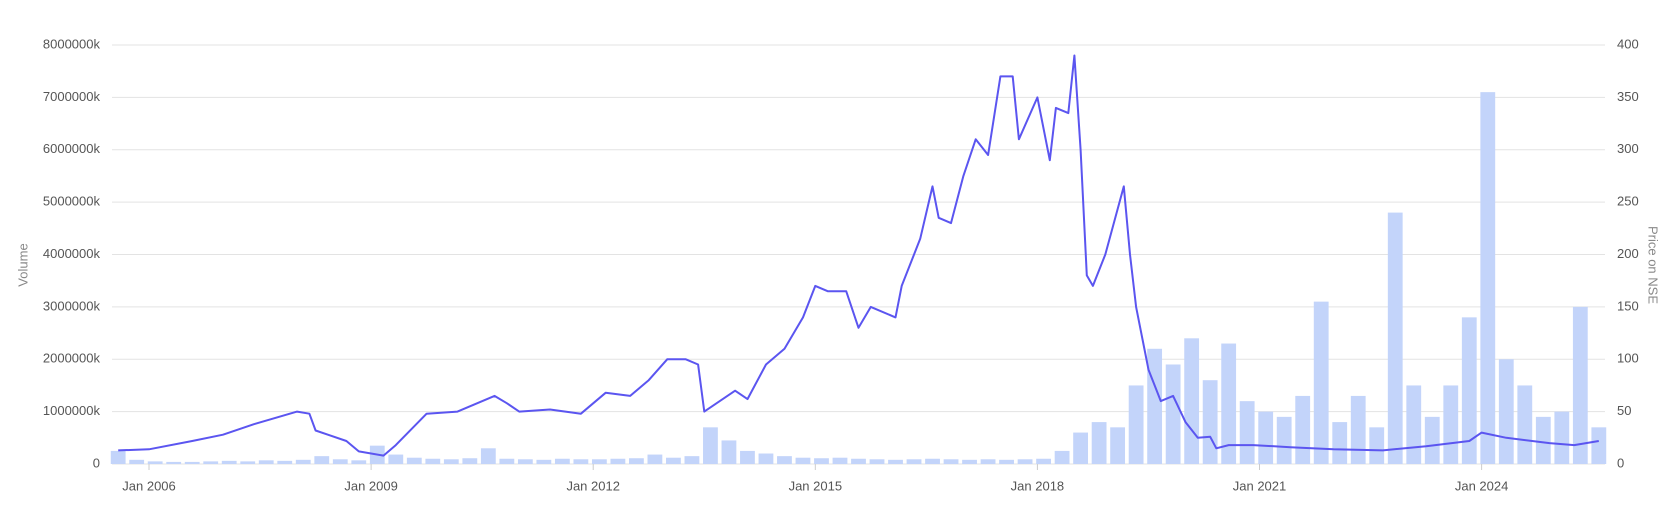 The image size is (1670, 520). I want to click on y2-tick-label: 0, so click(1620, 462).